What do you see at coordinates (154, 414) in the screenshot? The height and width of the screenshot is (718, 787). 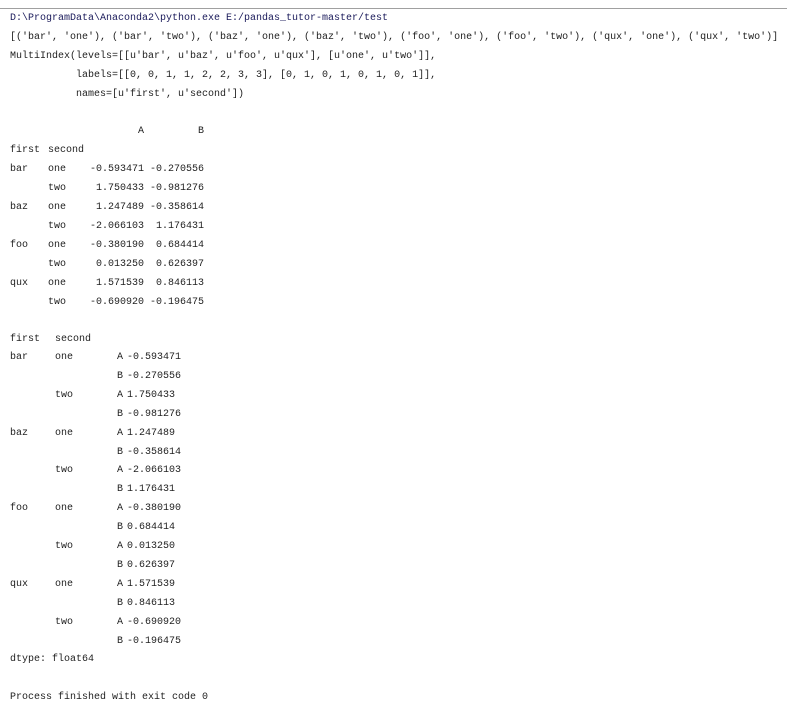 I see `row-value: -0.981276` at bounding box center [154, 414].